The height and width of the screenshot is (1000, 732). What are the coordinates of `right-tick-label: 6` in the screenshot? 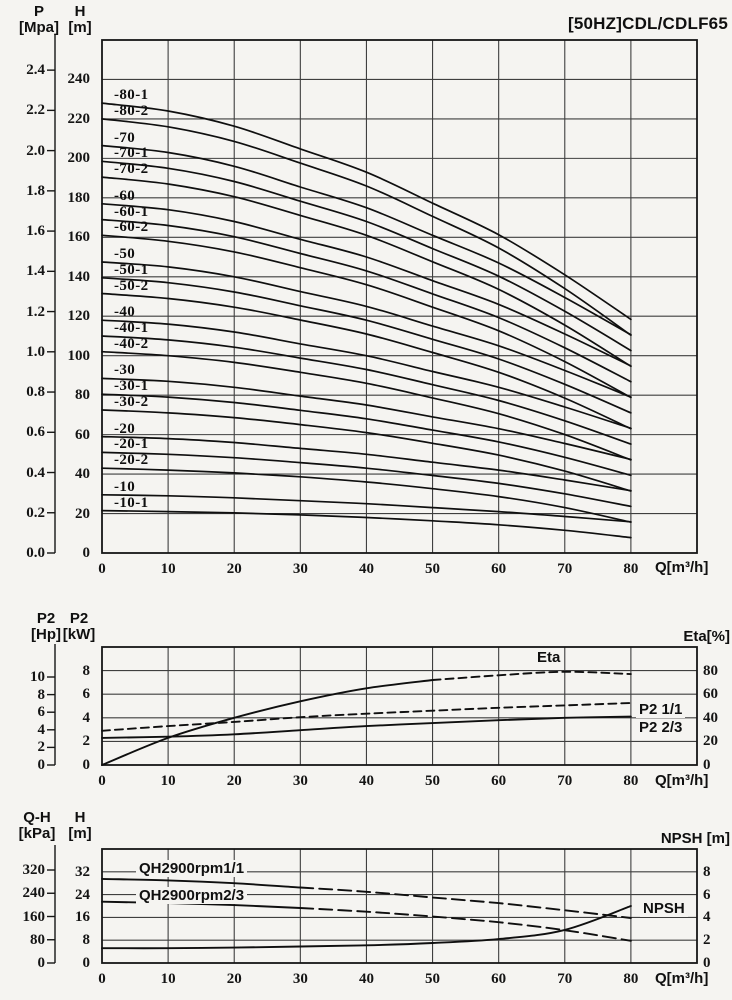 It's located at (707, 894).